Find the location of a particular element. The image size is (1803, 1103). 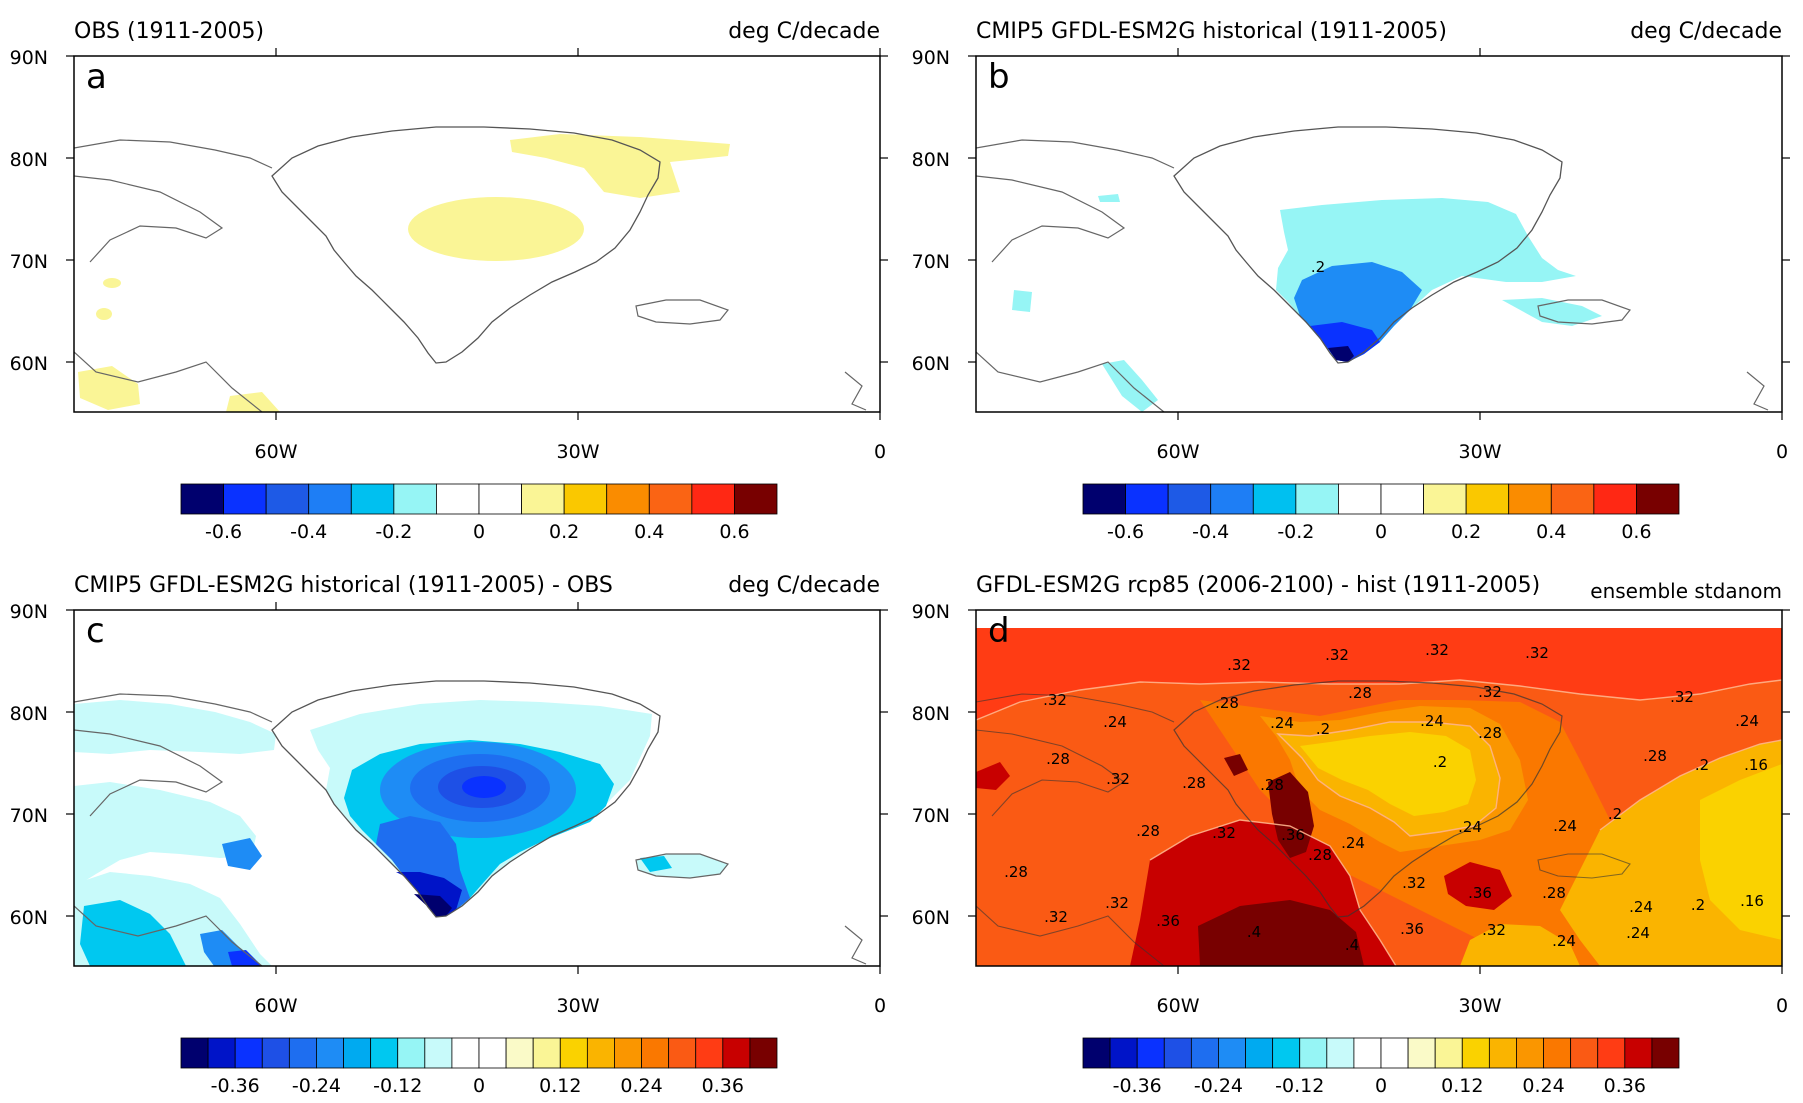

contour-label: .4 is located at coordinates (1352, 945).